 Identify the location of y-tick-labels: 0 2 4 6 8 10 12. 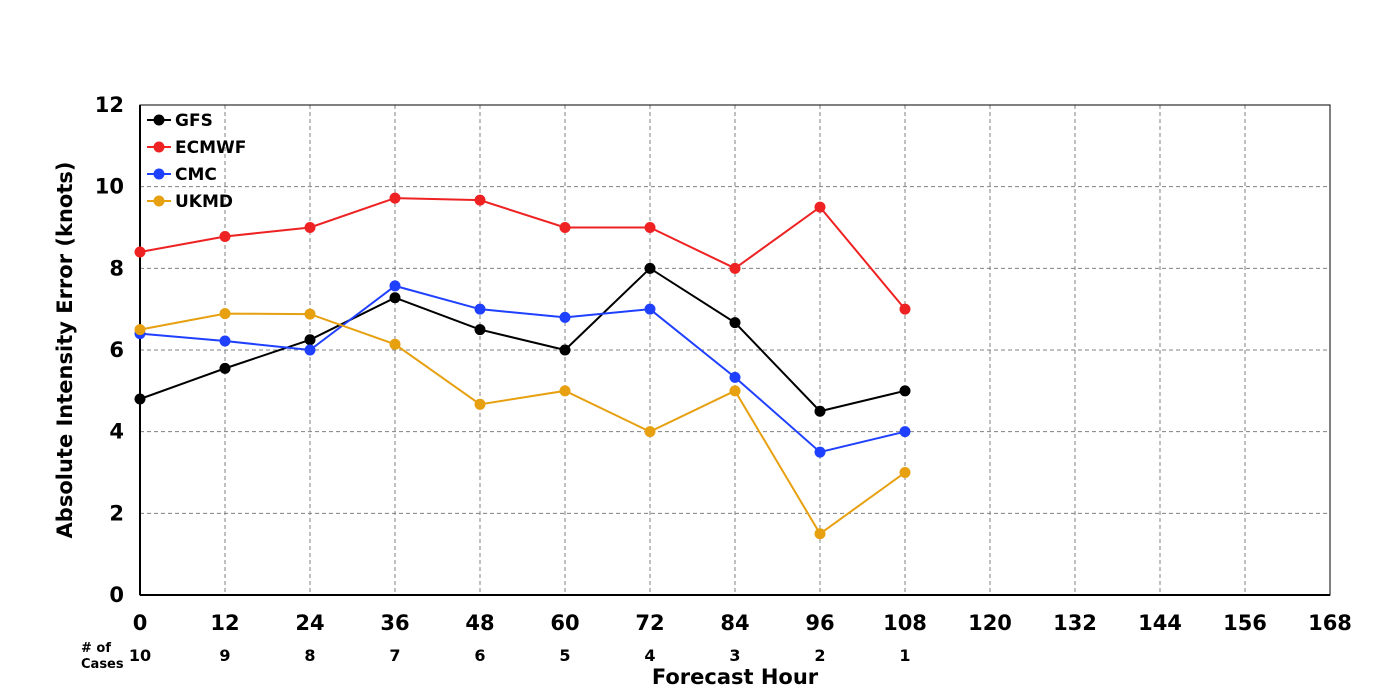
(109, 350).